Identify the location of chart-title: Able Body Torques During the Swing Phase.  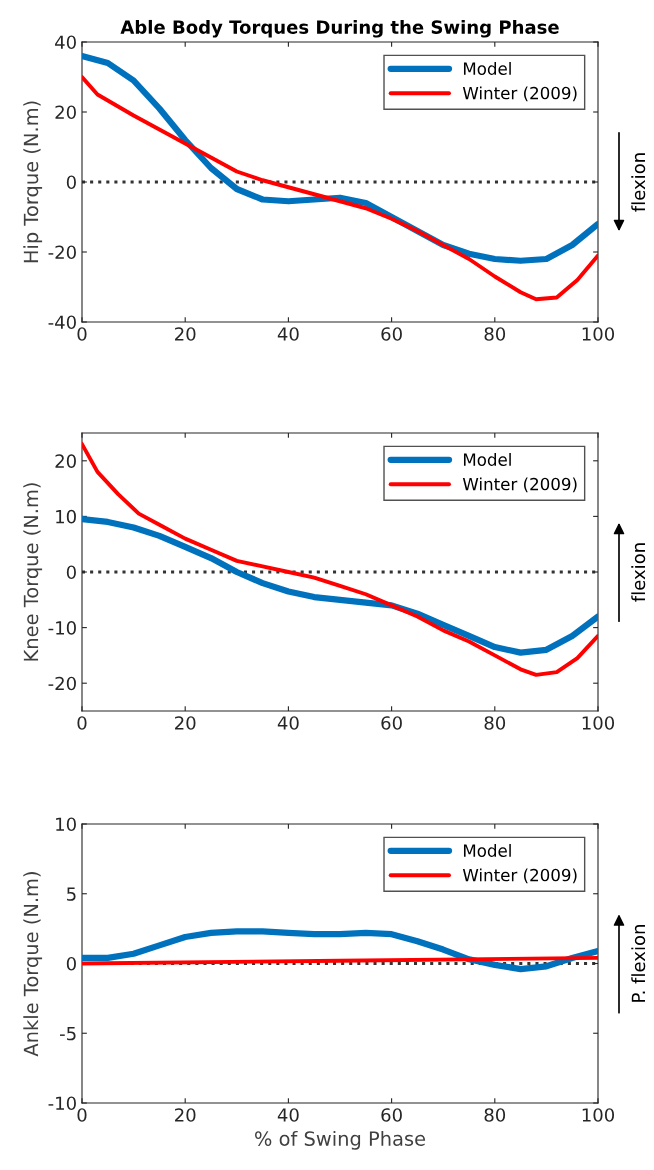
(339, 28).